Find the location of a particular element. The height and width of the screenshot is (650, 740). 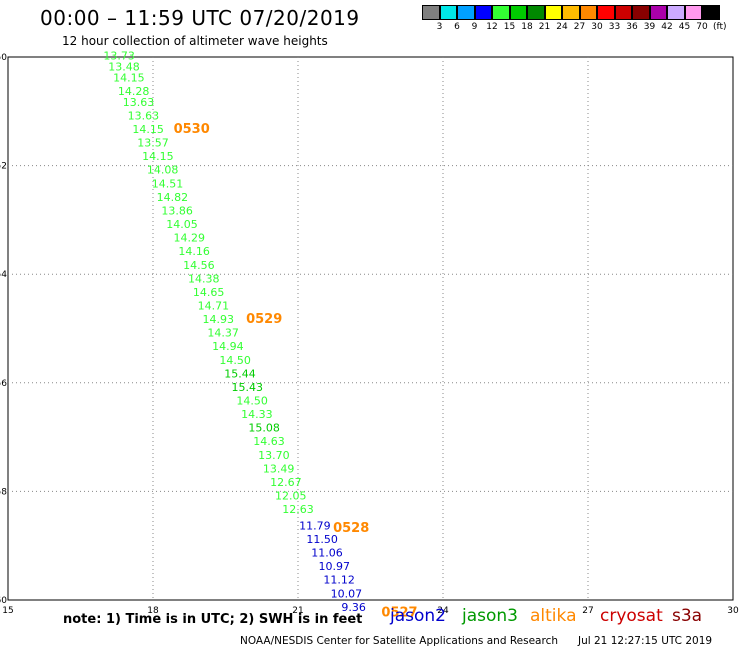

swh-value-jason2: 11.50 is located at coordinates (322, 539).